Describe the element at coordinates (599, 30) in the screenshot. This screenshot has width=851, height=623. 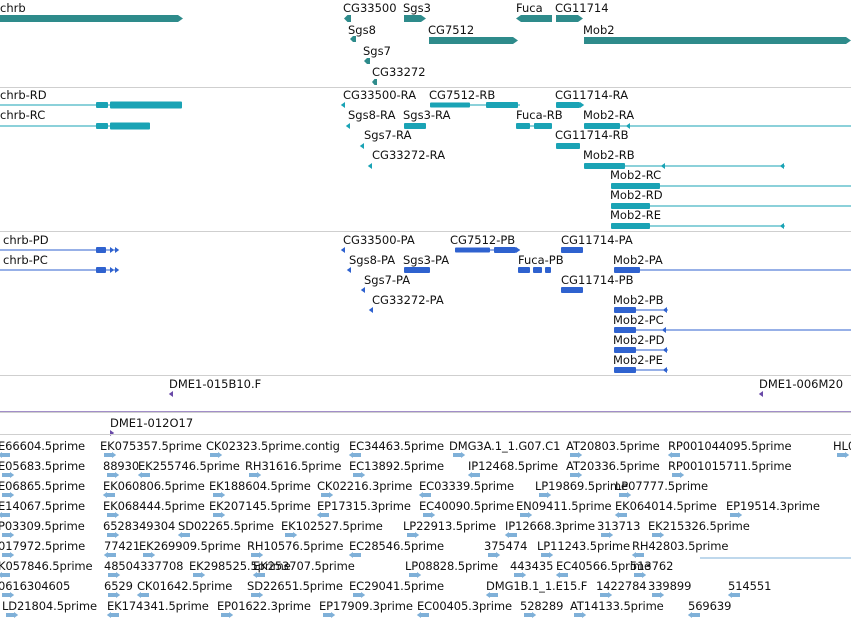
I see `gene-label: Mob2` at that location.